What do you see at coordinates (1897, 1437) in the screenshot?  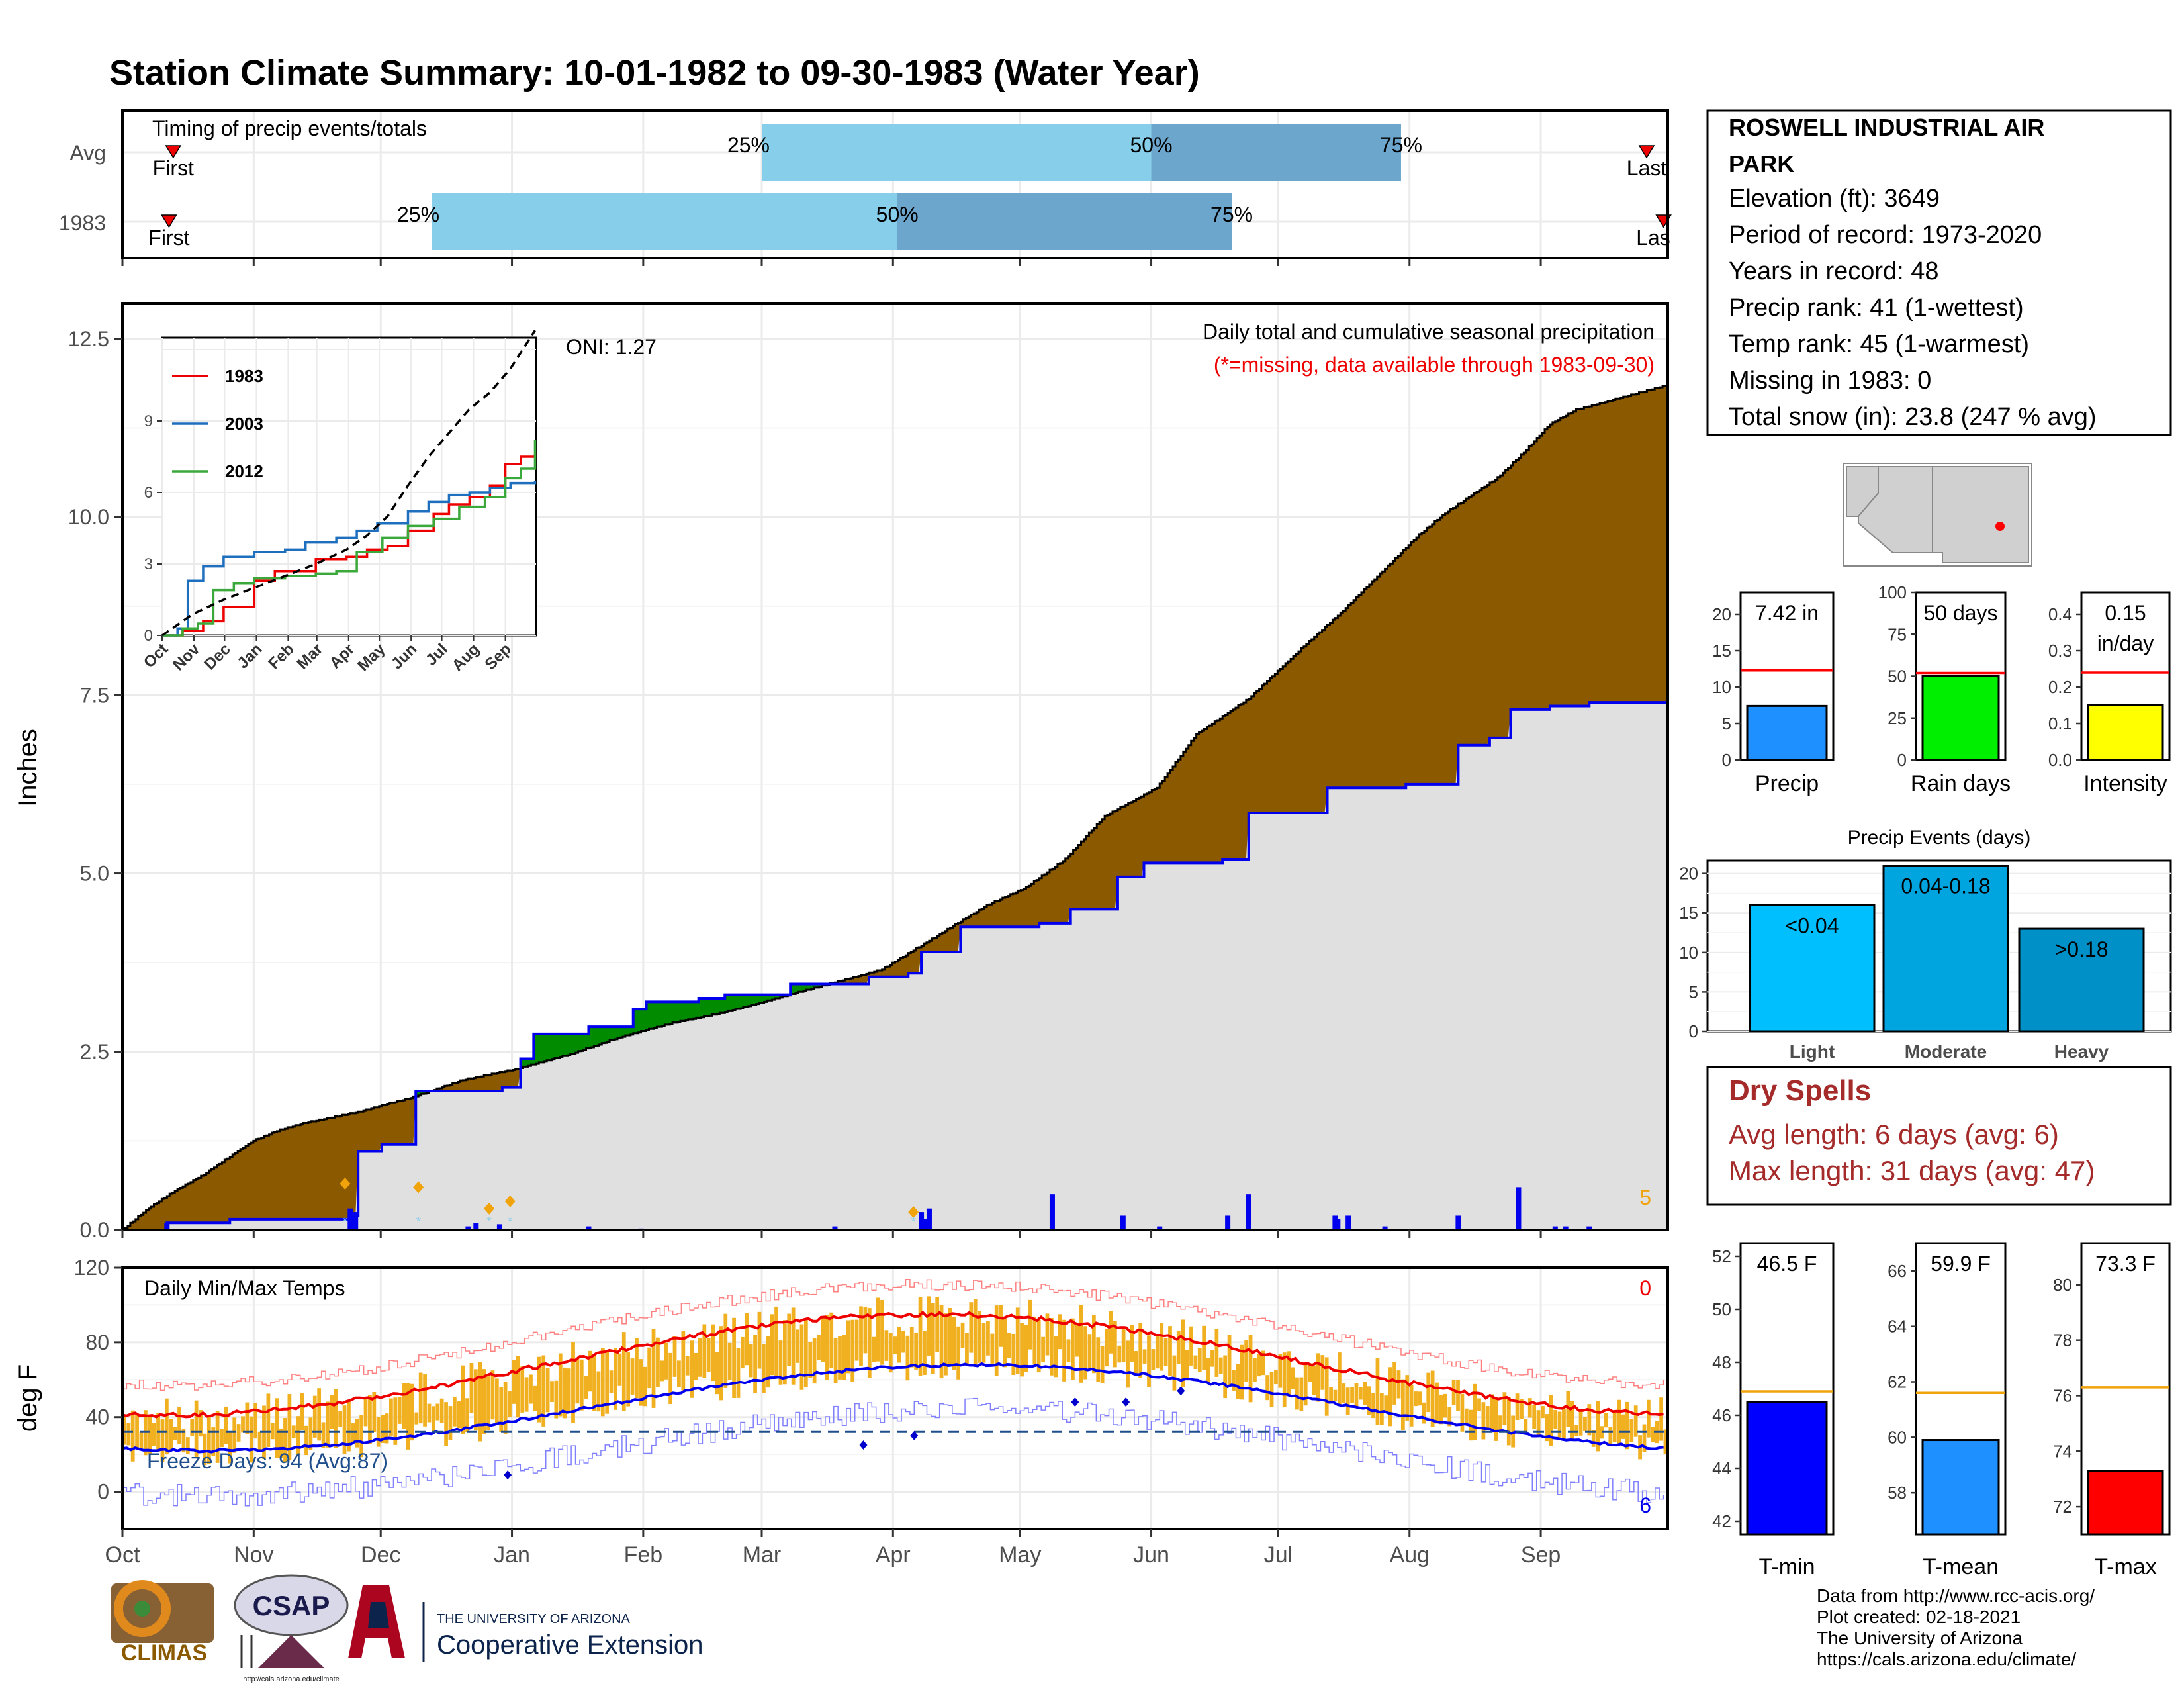 I see `summary-ytick-label: 60` at bounding box center [1897, 1437].